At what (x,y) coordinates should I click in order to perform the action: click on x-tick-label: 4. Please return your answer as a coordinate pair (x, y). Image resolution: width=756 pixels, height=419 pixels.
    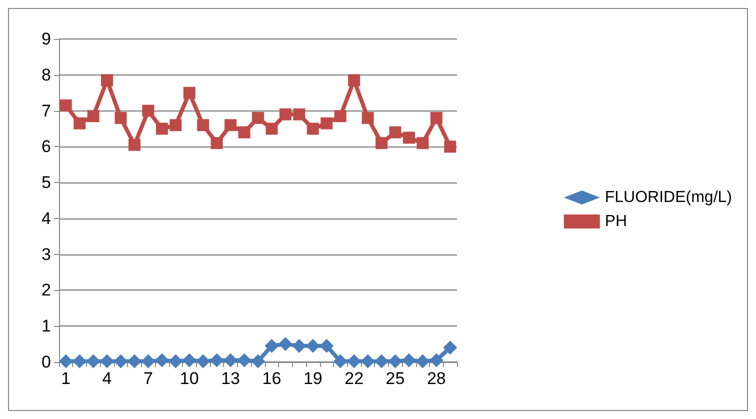
    Looking at the image, I should click on (107, 378).